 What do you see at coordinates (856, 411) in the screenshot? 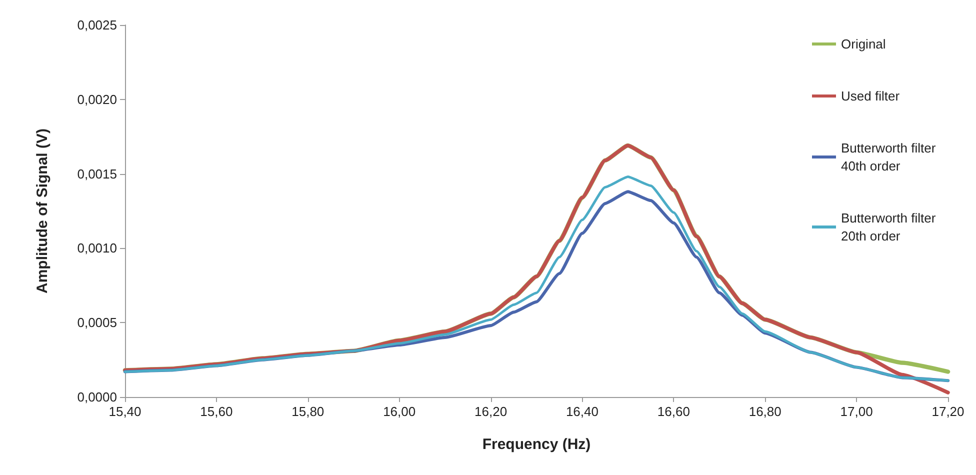
I see `x-tick-label: 17,00` at bounding box center [856, 411].